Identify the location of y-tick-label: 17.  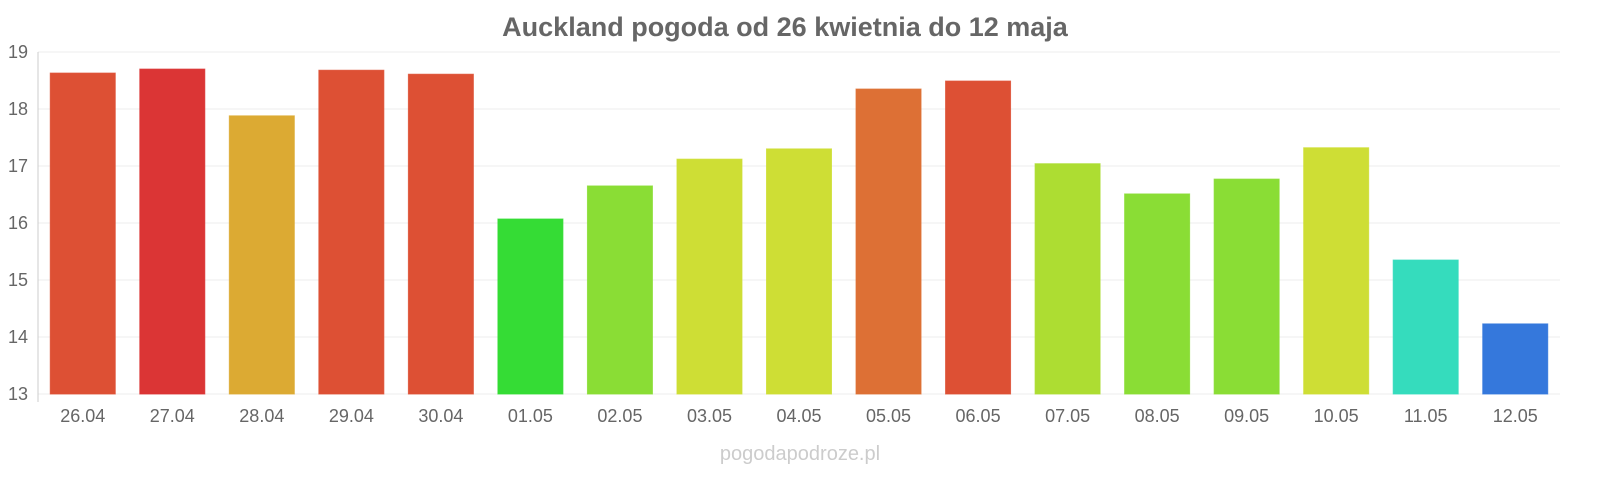
(18, 166).